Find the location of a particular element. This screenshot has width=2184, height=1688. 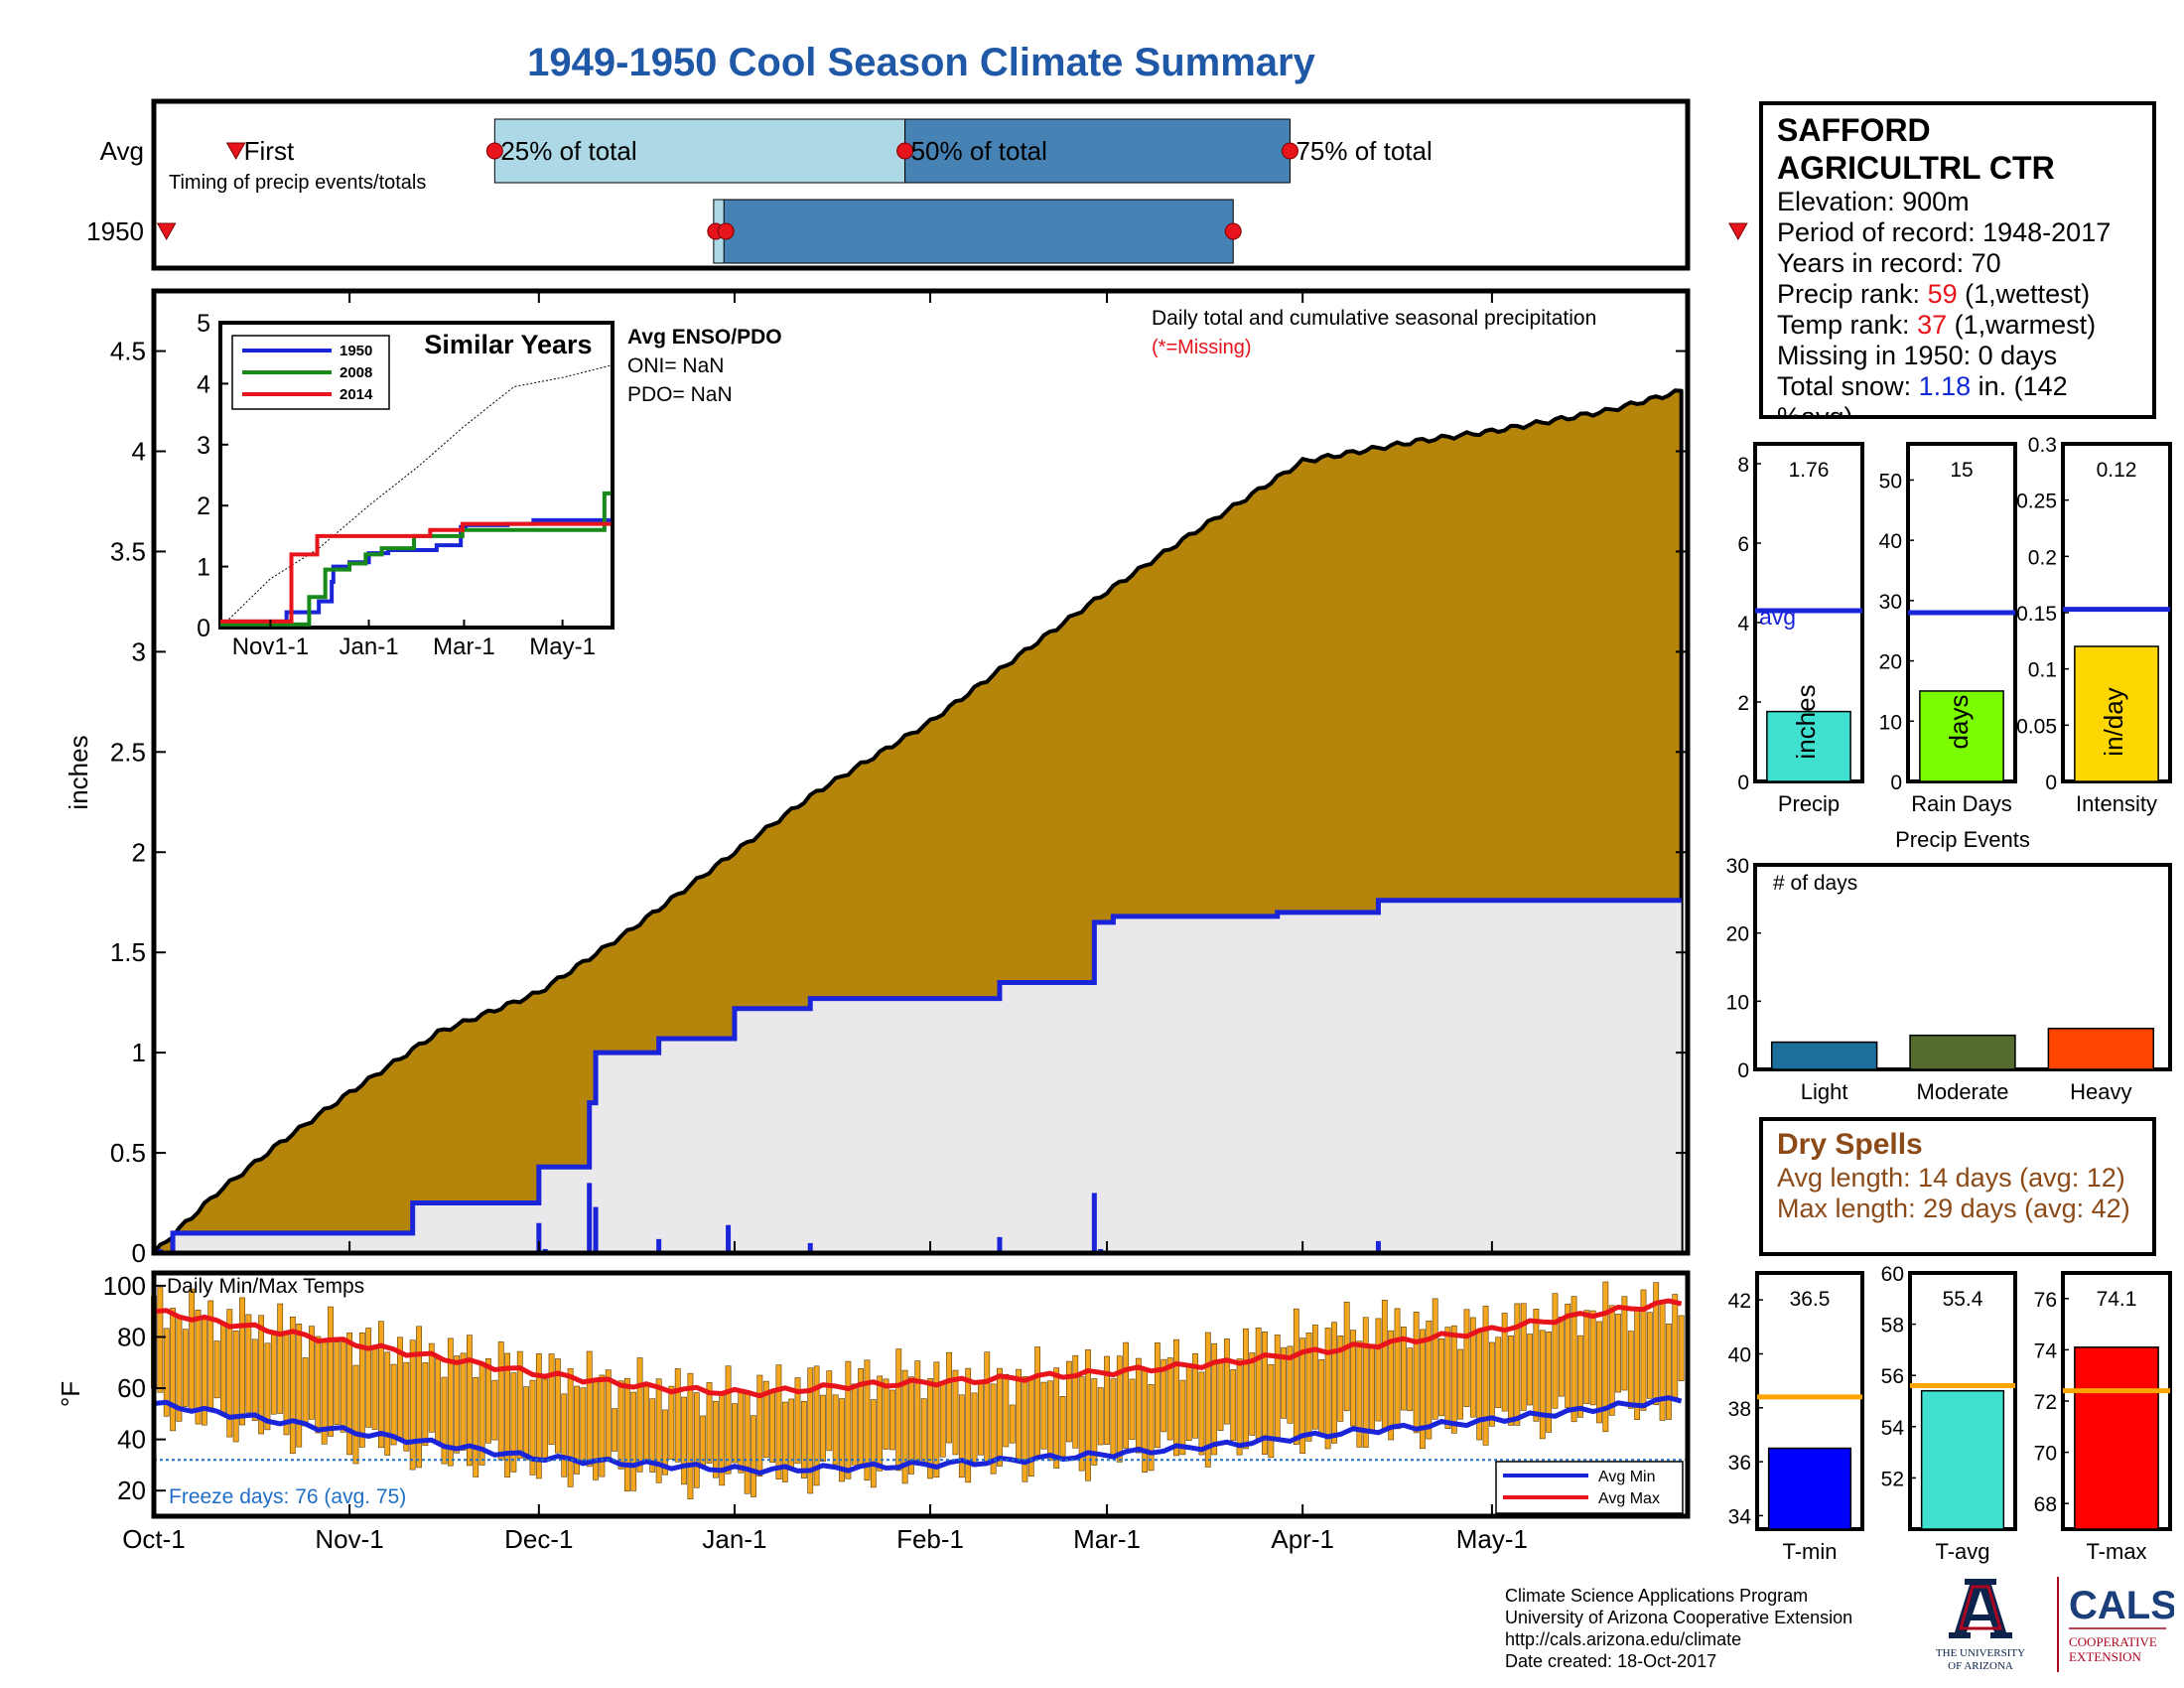

footer-line-3: http://cals.arizona.edu/climate is located at coordinates (1623, 1639).